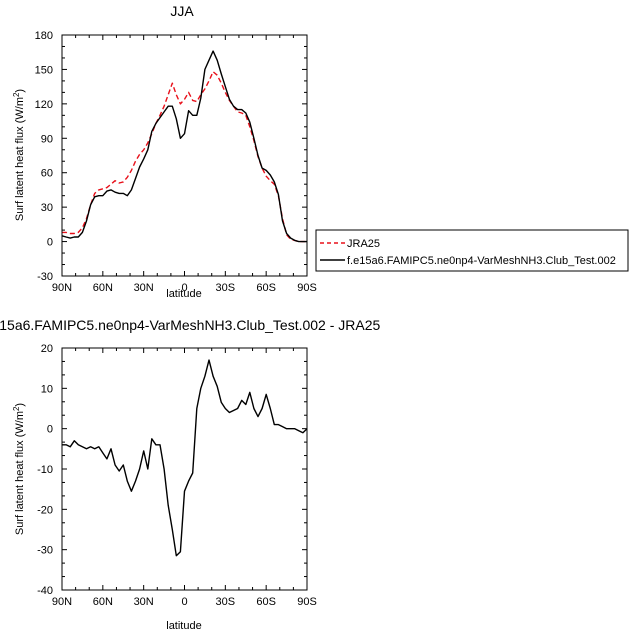 The image size is (638, 637). What do you see at coordinates (183, 626) in the screenshot?
I see `bottom-chart-xlabel: latitude` at bounding box center [183, 626].